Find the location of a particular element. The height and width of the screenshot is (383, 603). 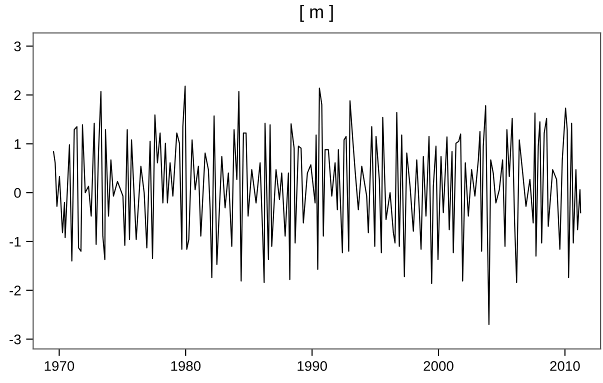

y-tick-label: 1 is located at coordinates (17, 144).